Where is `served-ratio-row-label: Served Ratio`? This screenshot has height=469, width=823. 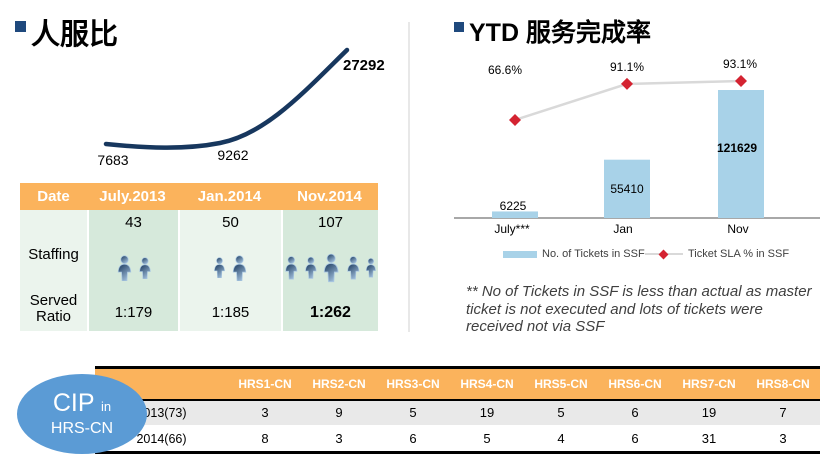
served-ratio-row-label: Served Ratio is located at coordinates (53, 308).